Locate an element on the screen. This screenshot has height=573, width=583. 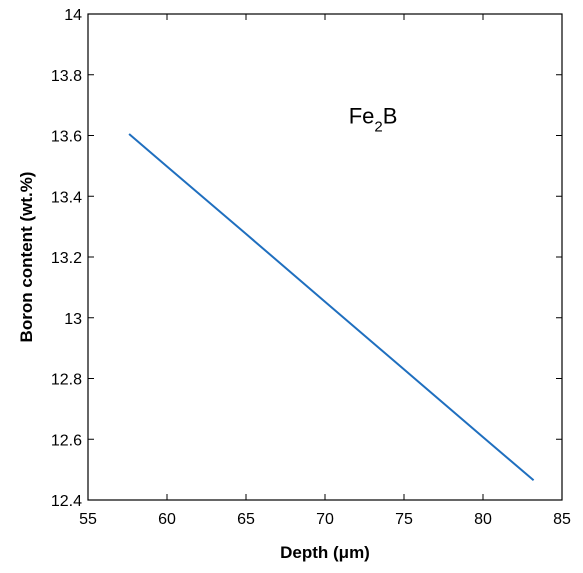
annotation-main: Fe is located at coordinates (362, 115).